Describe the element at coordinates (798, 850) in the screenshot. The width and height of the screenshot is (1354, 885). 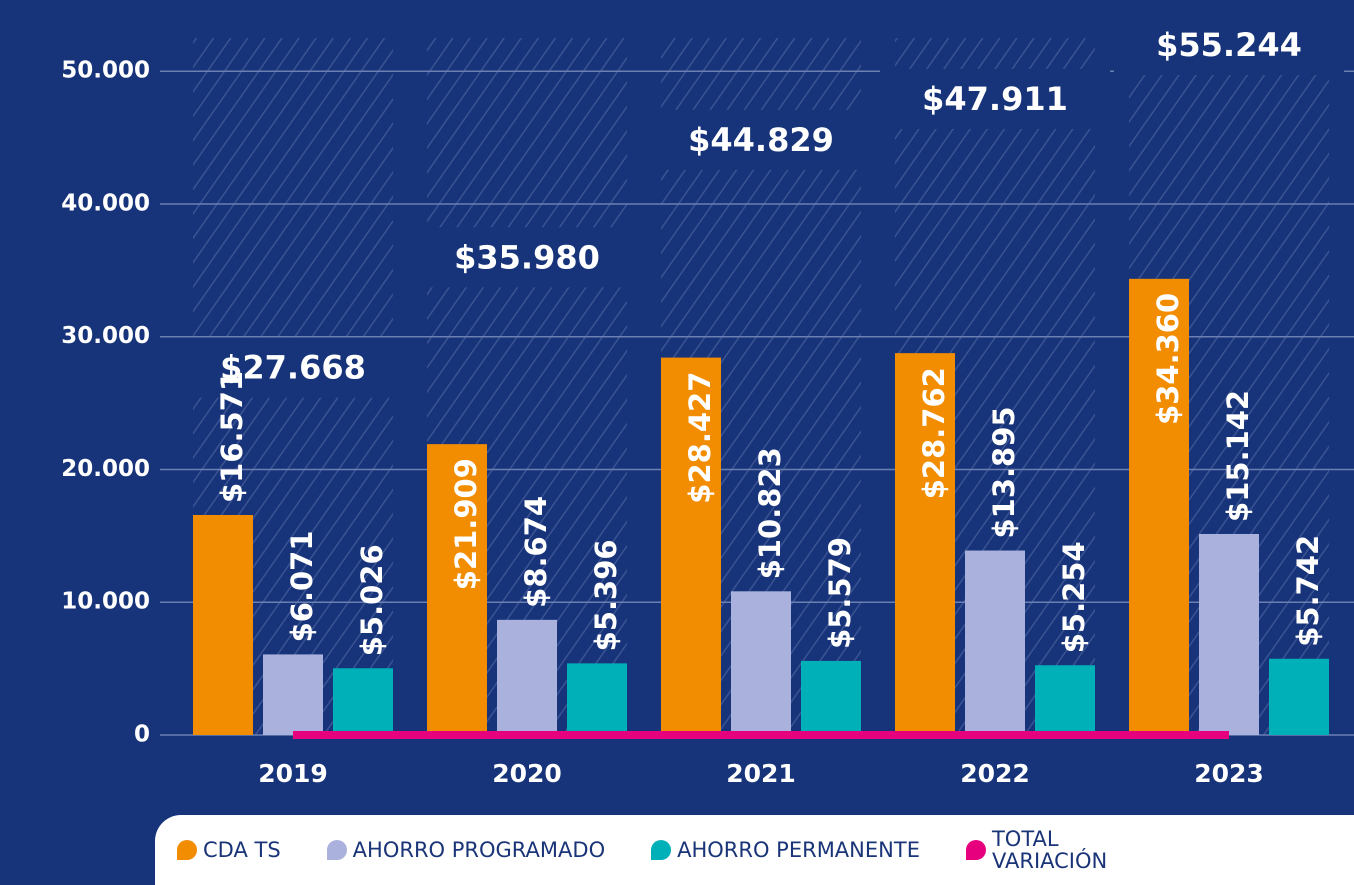
I see `legend-label: AHORRO PERMANENTE` at that location.